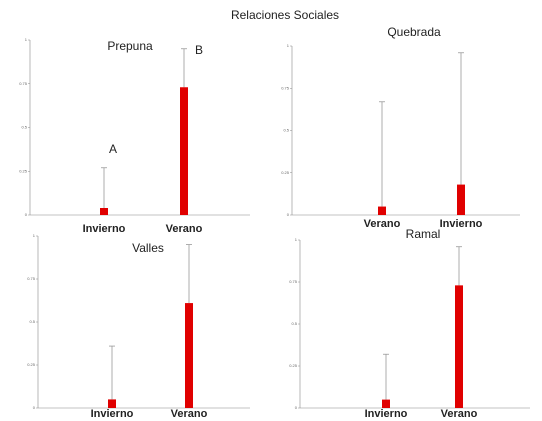  What do you see at coordinates (414, 32) in the screenshot?
I see `chart-title: Quebrada` at bounding box center [414, 32].